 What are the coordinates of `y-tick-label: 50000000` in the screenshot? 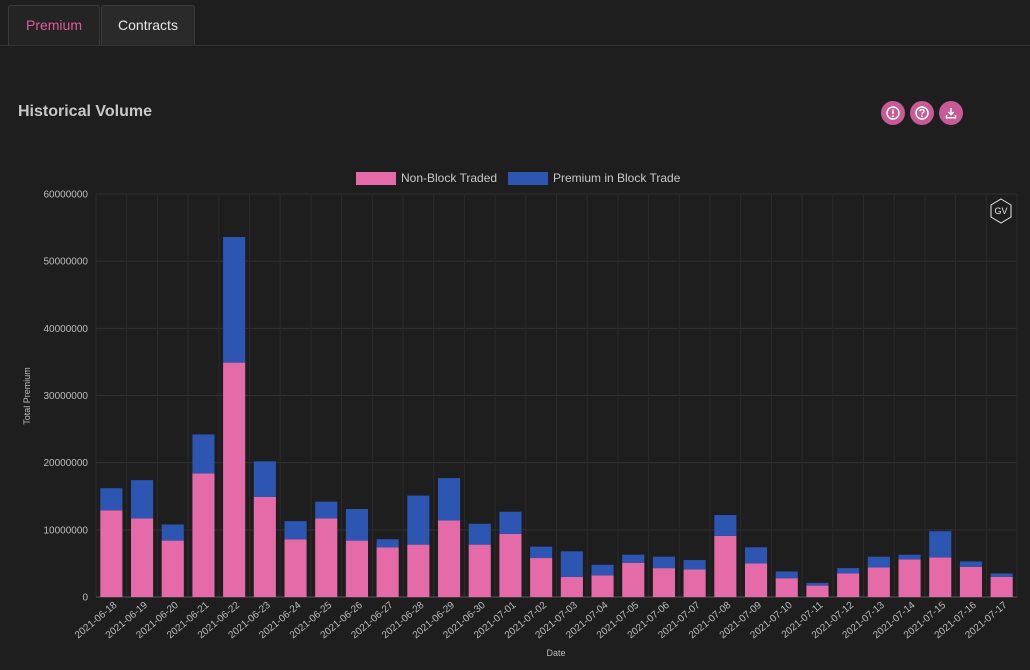 It's located at (66, 262).